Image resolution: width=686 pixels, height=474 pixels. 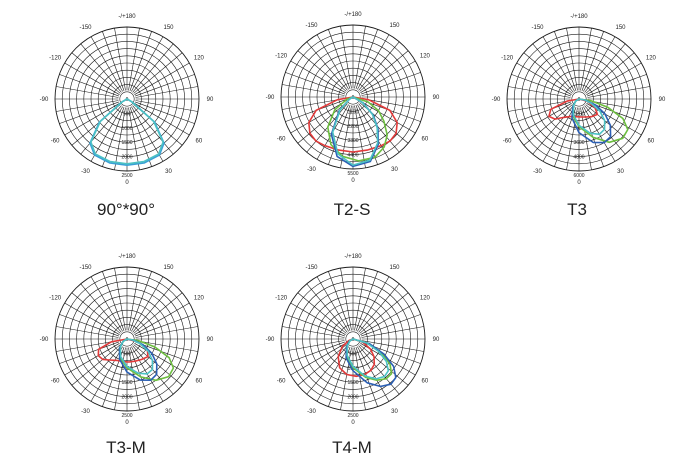 What do you see at coordinates (352, 416) in the screenshot?
I see `radial-tick-label: 2500` at bounding box center [352, 416].